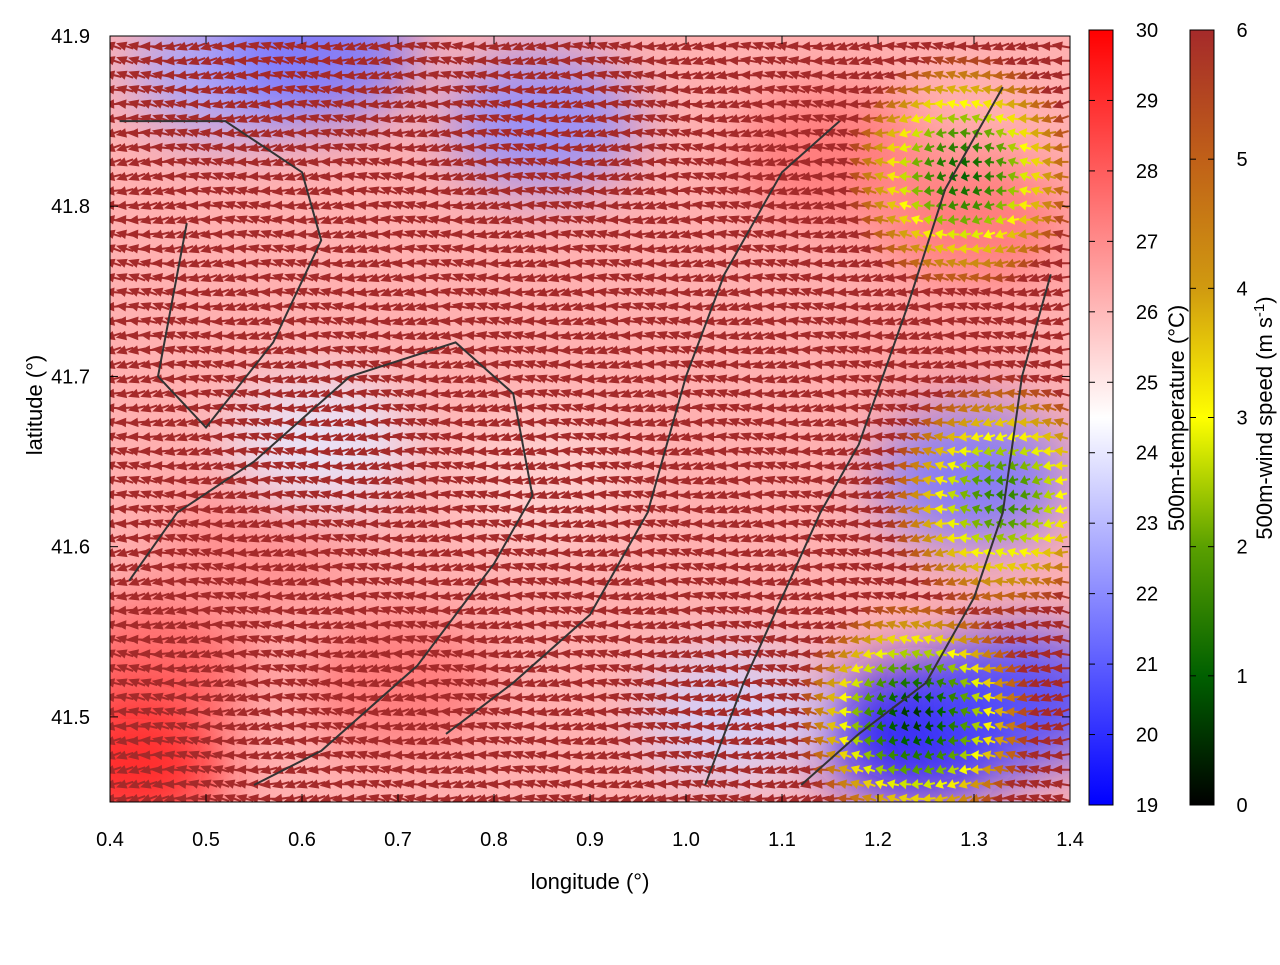  What do you see at coordinates (70, 37) in the screenshot?
I see `y-tick-label: 41.9` at bounding box center [70, 37].